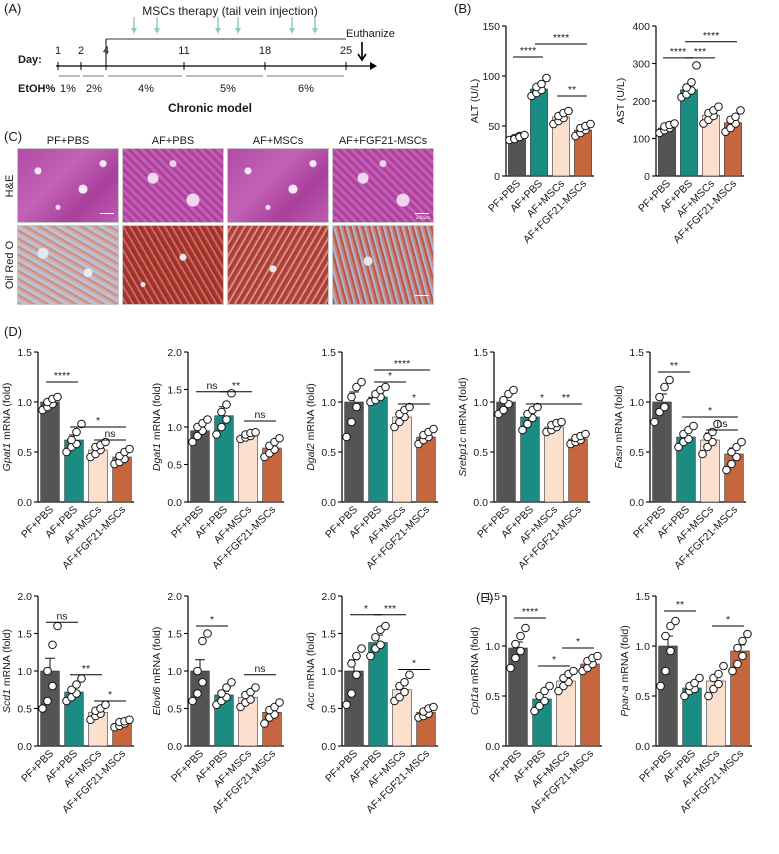 Image resolution: width=779 pixels, height=854 pixels. What do you see at coordinates (636, 403) in the screenshot?
I see `y-tick-label: 1.0` at bounding box center [636, 403].